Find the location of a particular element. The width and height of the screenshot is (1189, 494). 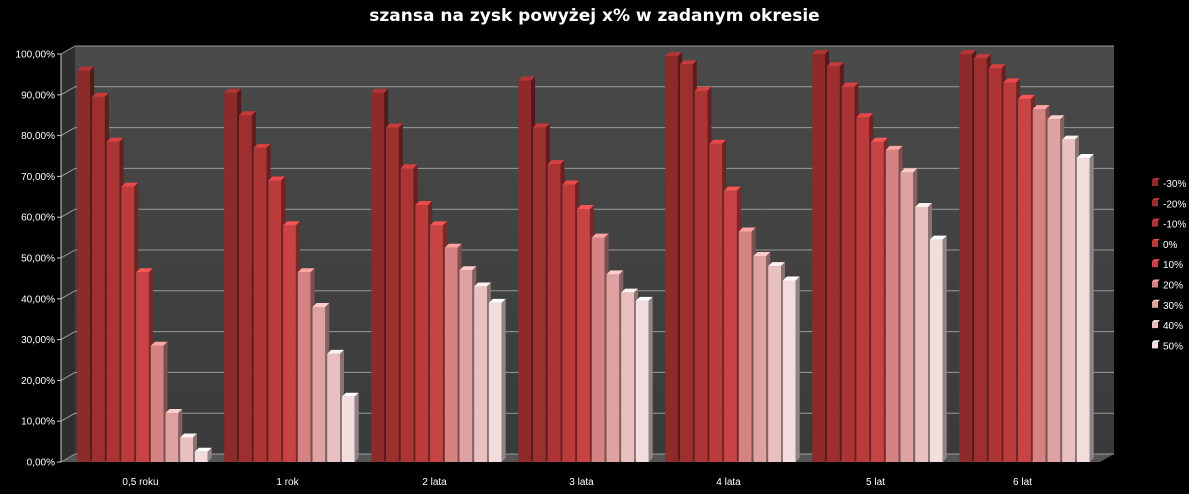

legend-label: -30% is located at coordinates (1174, 184).